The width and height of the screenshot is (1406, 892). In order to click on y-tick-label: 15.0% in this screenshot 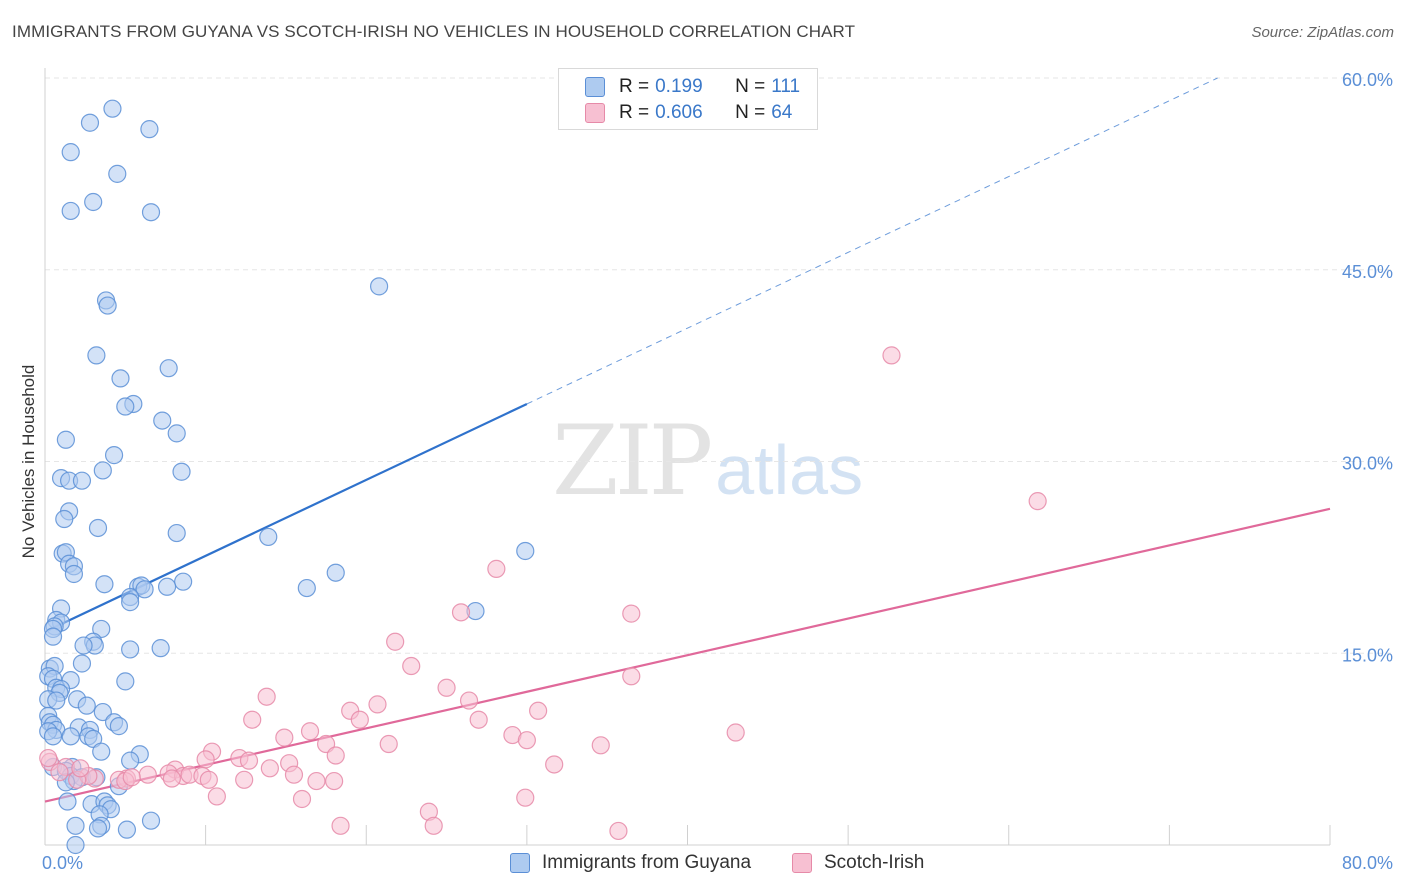, I will do `click(1367, 655)`.